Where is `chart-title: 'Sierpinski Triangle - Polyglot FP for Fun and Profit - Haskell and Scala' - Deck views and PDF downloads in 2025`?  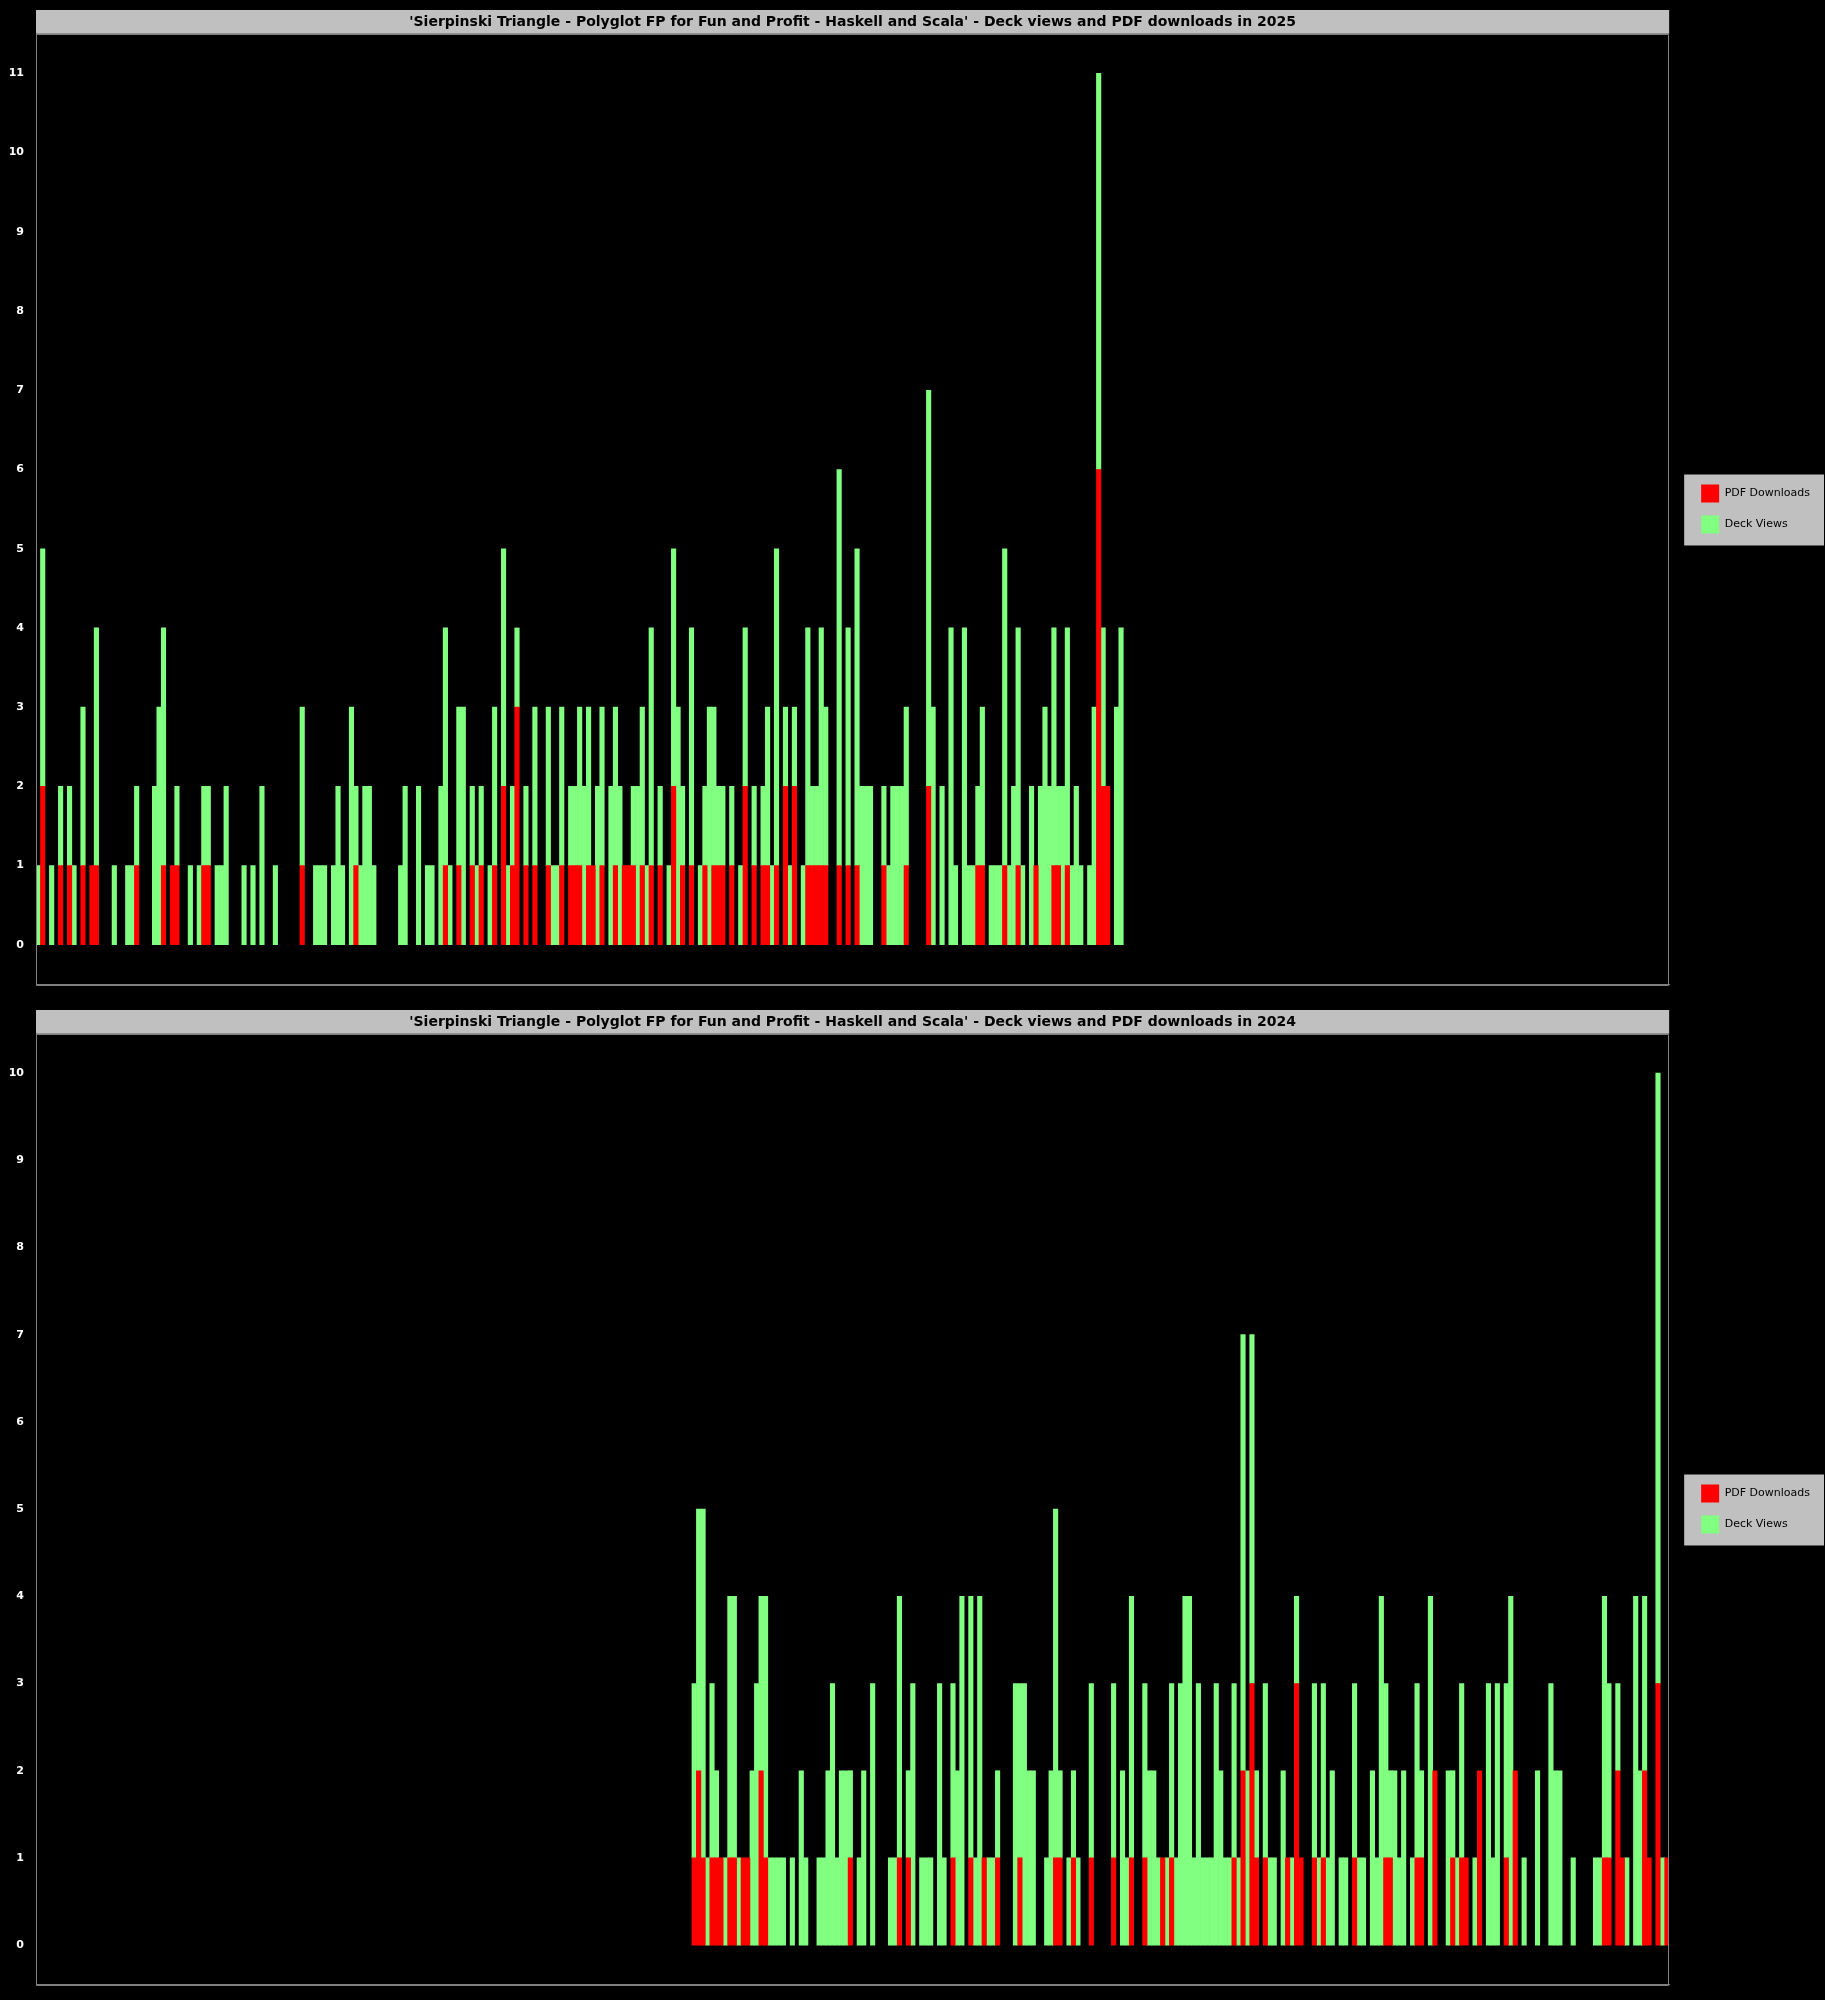
chart-title: 'Sierpinski Triangle - Polyglot FP for Fun and Profit - Haskell and Scala' - Deck views and PDF downloads in 2025 is located at coordinates (852, 20).